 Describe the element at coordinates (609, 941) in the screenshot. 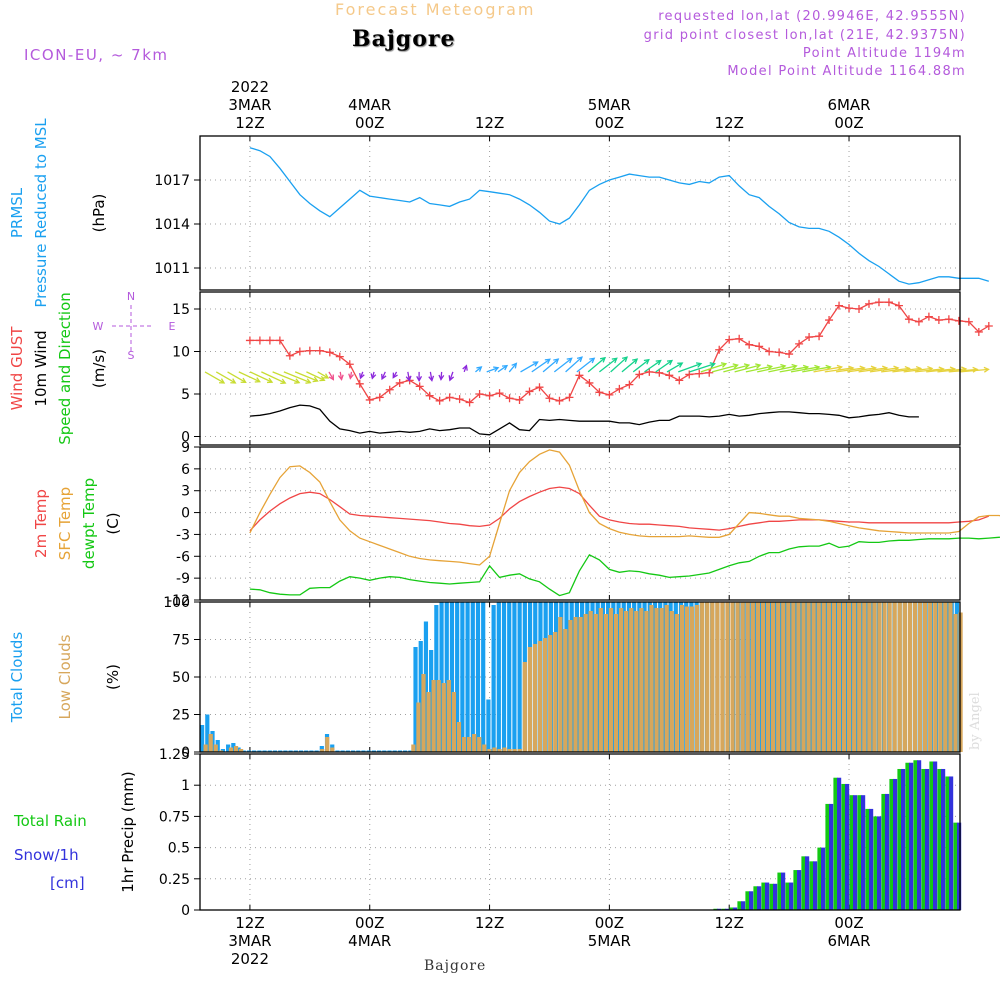

I see `time-label-bottom: 5MAR` at that location.